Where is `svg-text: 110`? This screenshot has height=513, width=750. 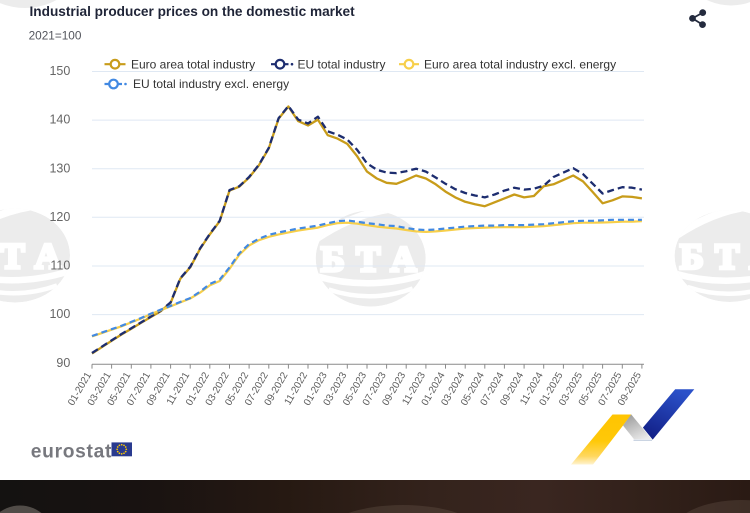
svg-text: 110 is located at coordinates (60, 266).